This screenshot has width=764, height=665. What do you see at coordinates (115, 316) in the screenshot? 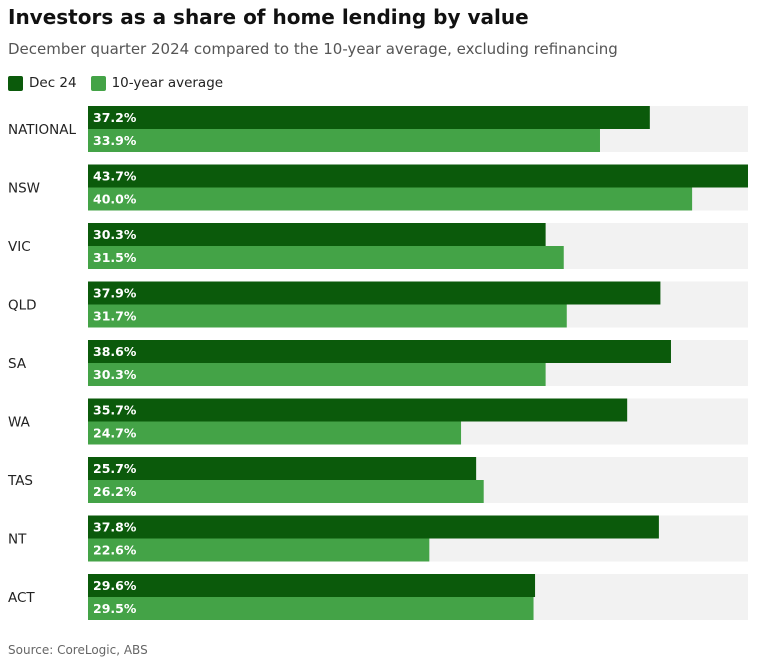
I see `data-label-qld-10yr-average: 31.7%` at bounding box center [115, 316].